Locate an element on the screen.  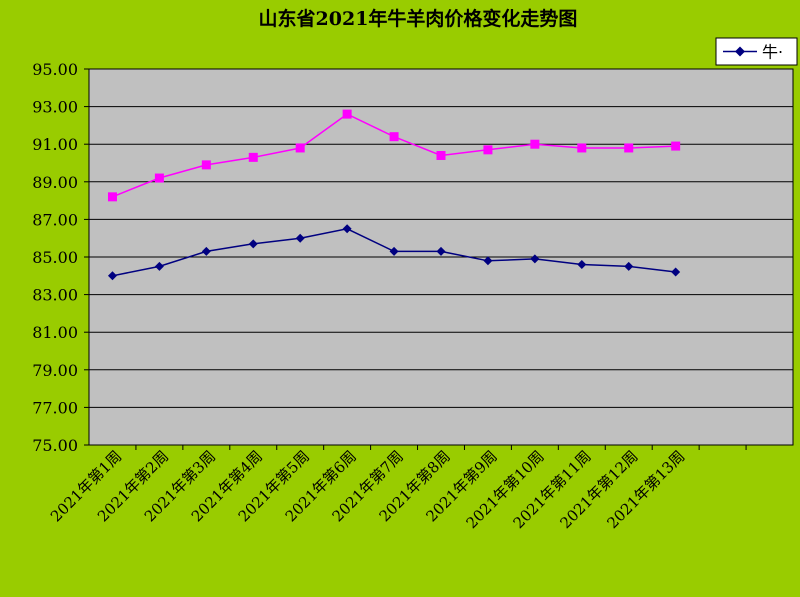
y-tick-label: 79.00 is located at coordinates (55, 370).